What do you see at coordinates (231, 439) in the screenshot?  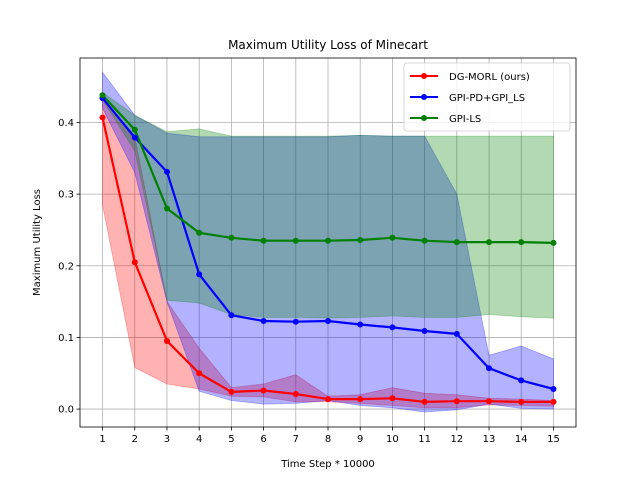 I see `x-tick-label: 5` at bounding box center [231, 439].